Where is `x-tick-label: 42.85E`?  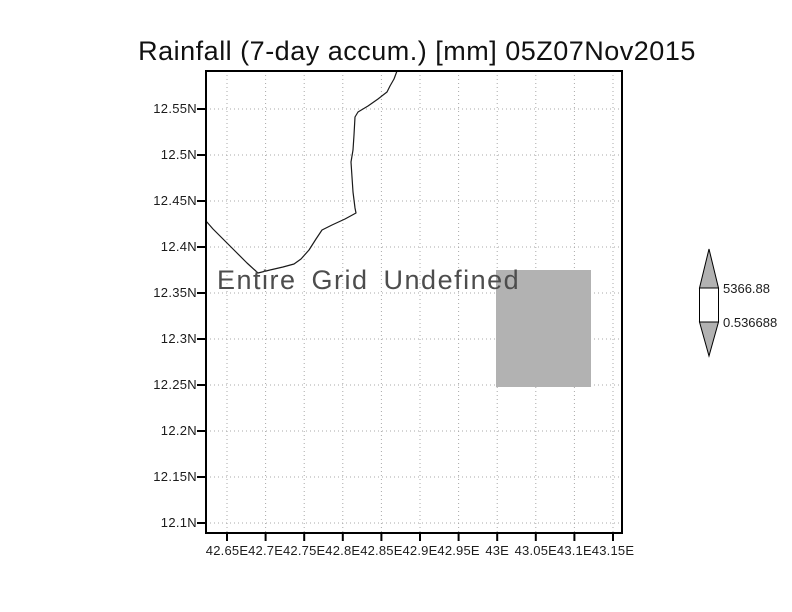 x-tick-label: 42.85E is located at coordinates (381, 550).